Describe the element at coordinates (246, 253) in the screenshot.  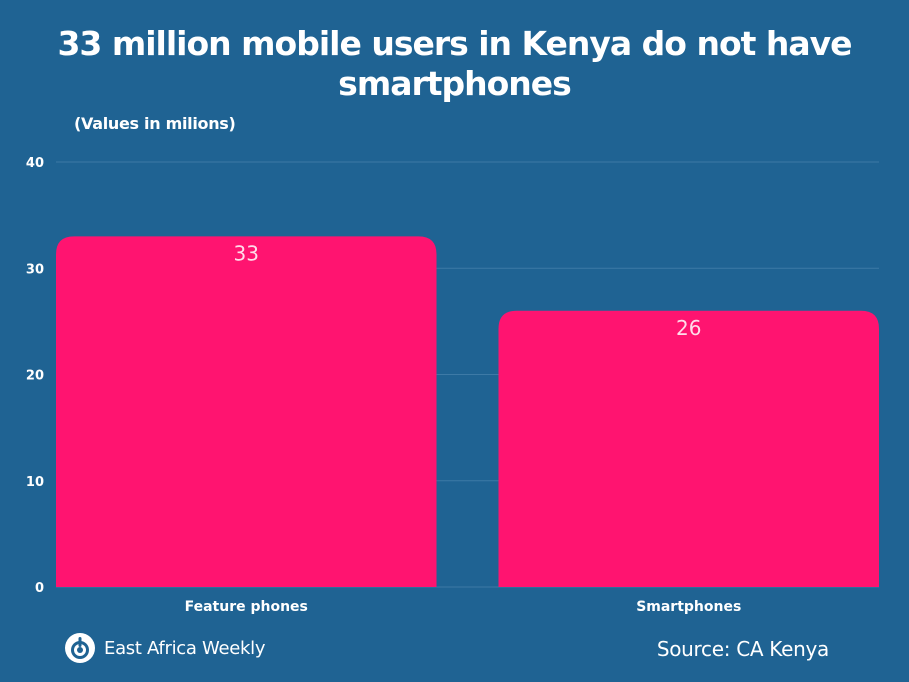
I see `bar-value-label: 33` at that location.